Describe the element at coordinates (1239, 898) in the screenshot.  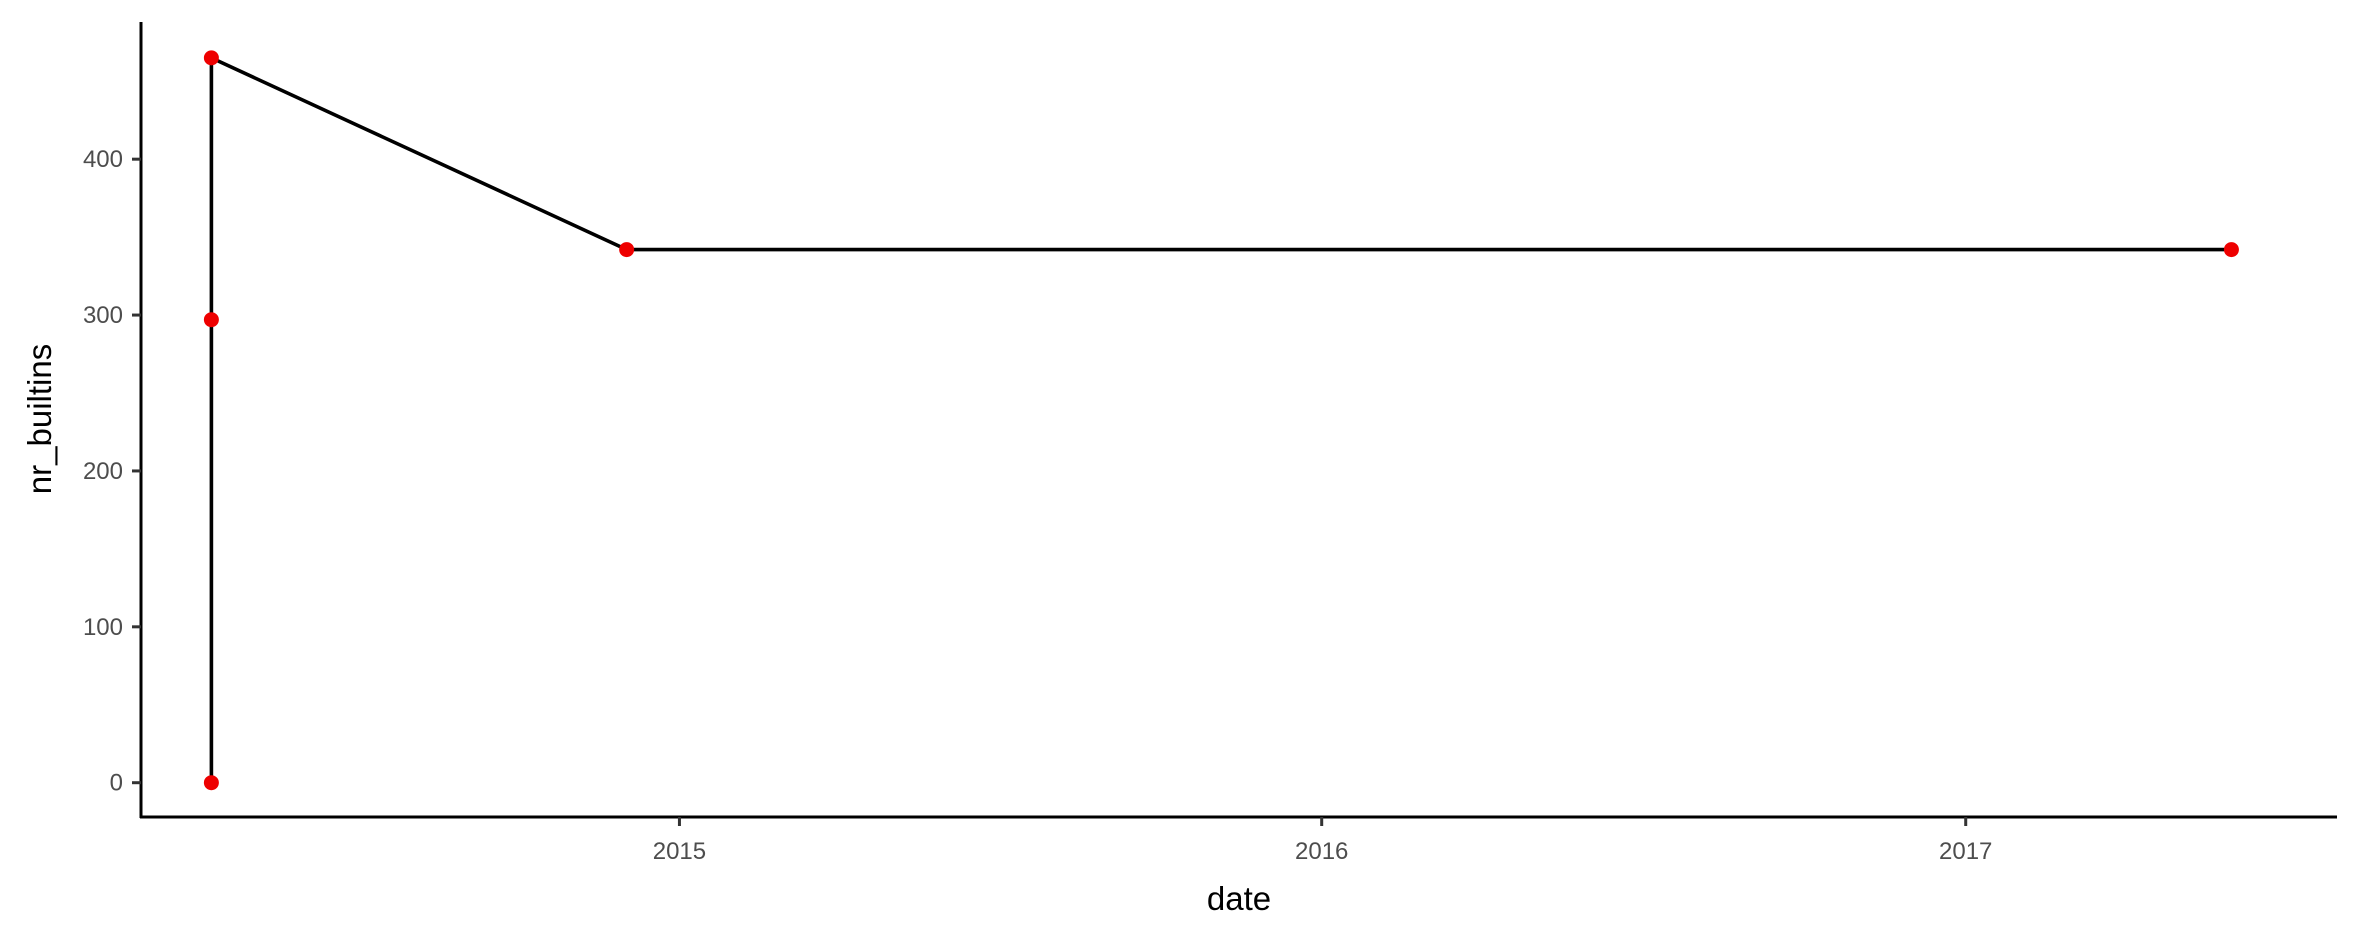
I see `x-axis-title: date` at that location.